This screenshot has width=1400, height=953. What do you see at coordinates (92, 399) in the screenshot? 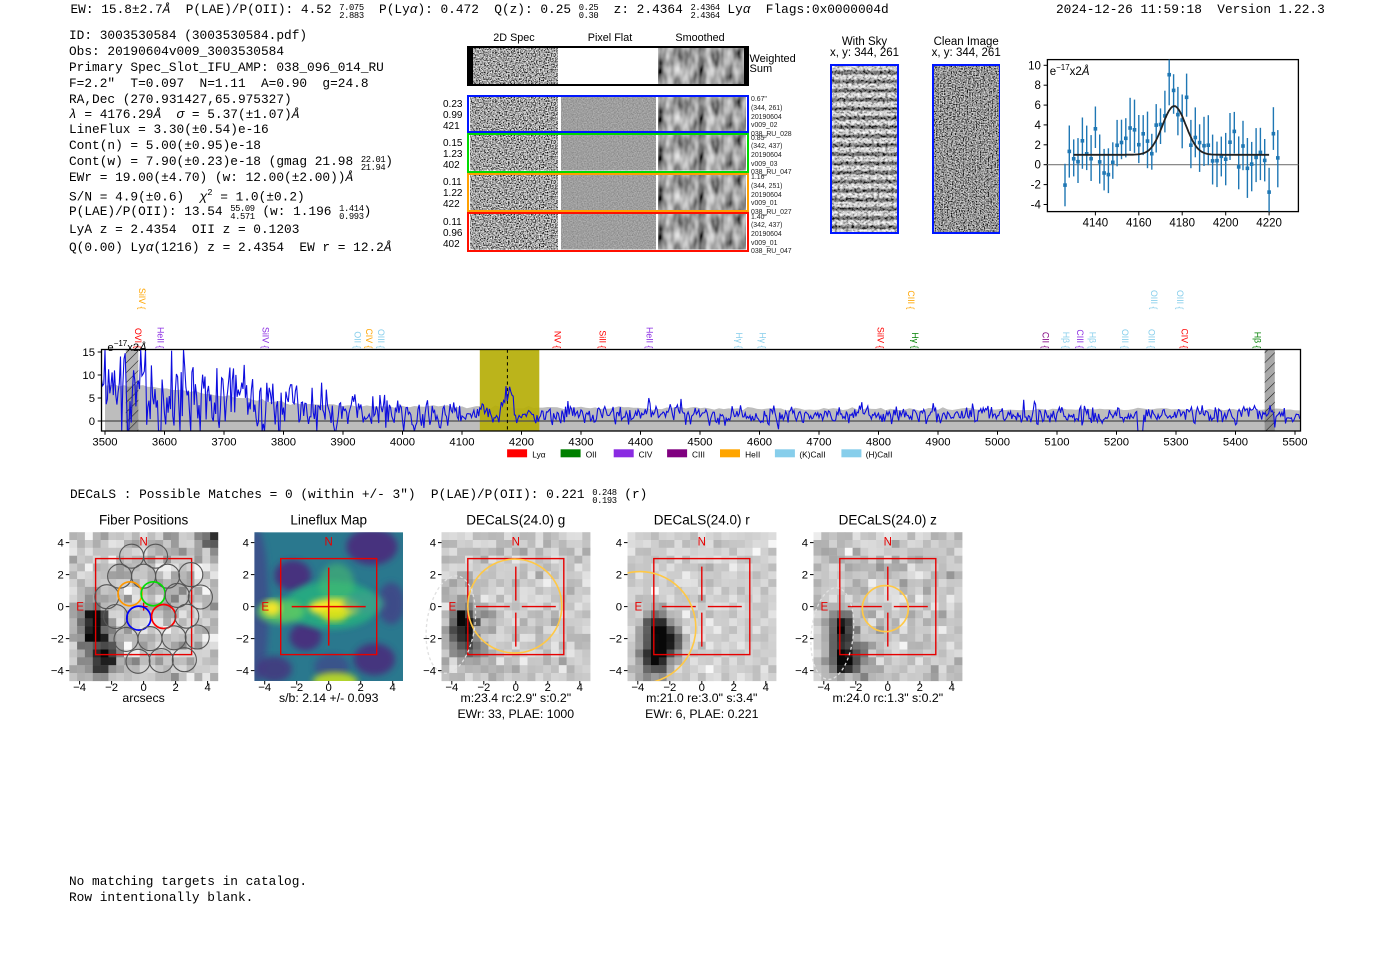
I see `svg-text: 5` at bounding box center [92, 399].